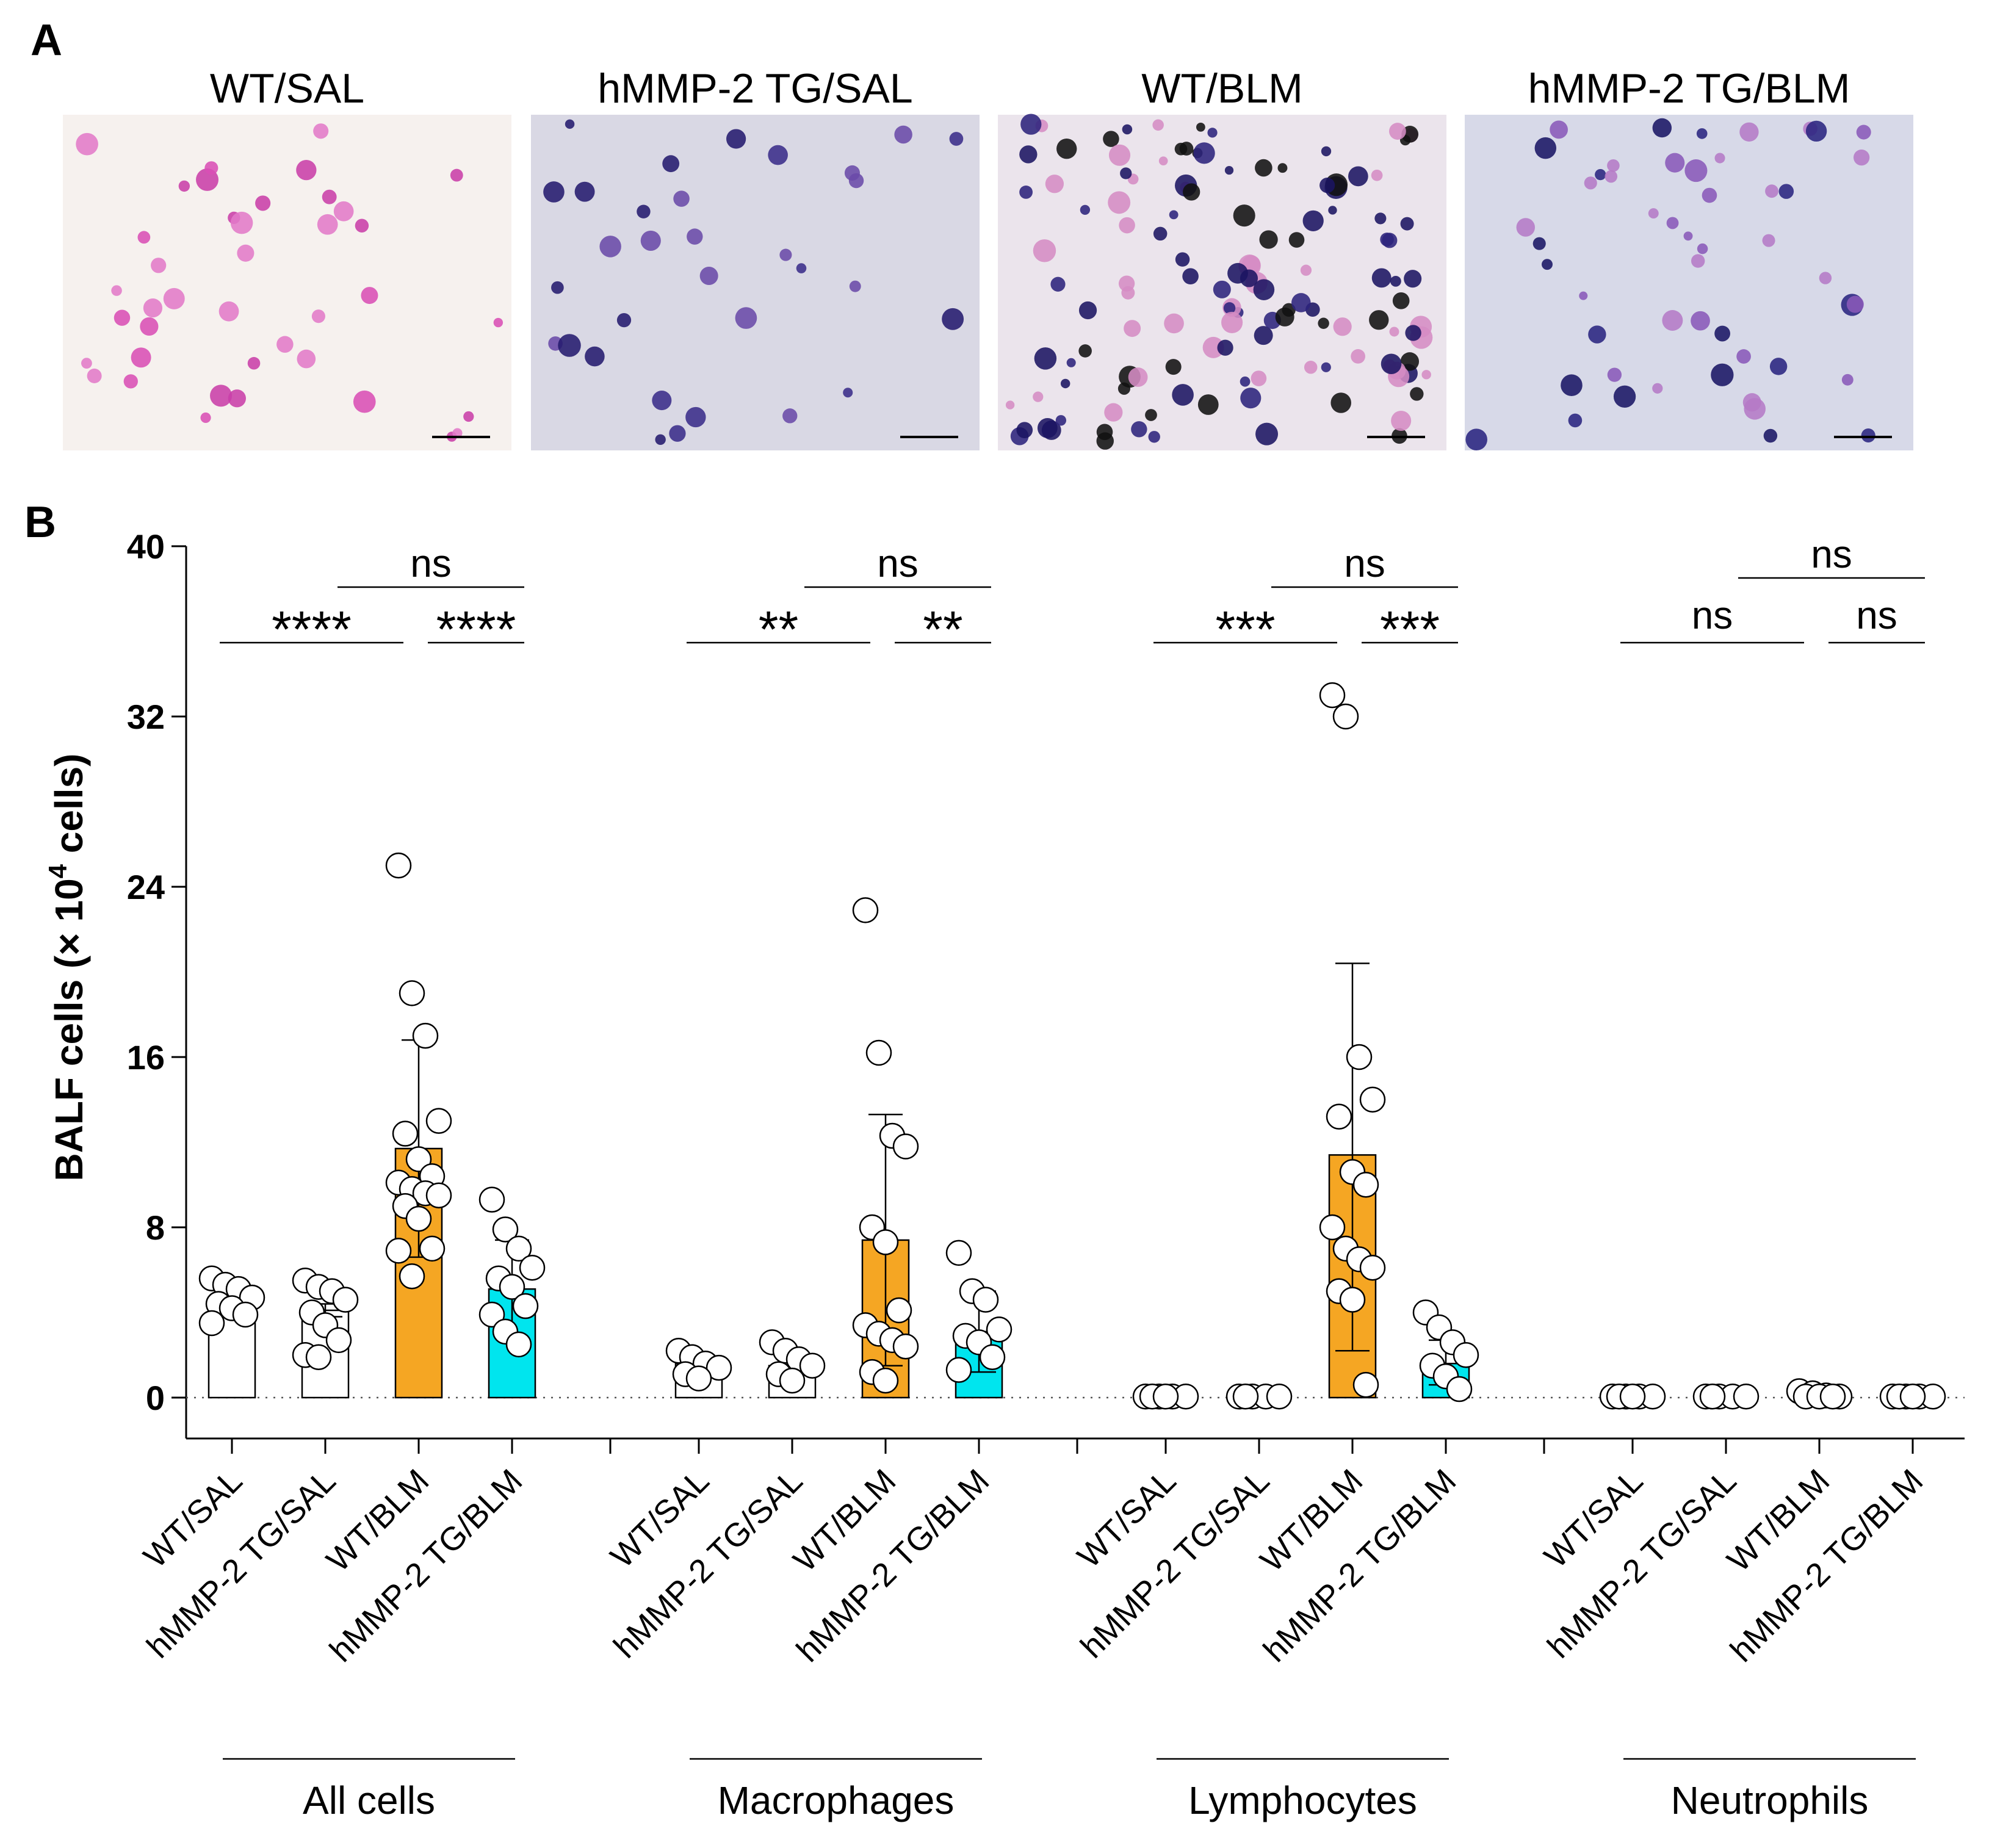 The height and width of the screenshot is (1848, 1989). I want to click on group-label: Macrophages, so click(836, 1800).